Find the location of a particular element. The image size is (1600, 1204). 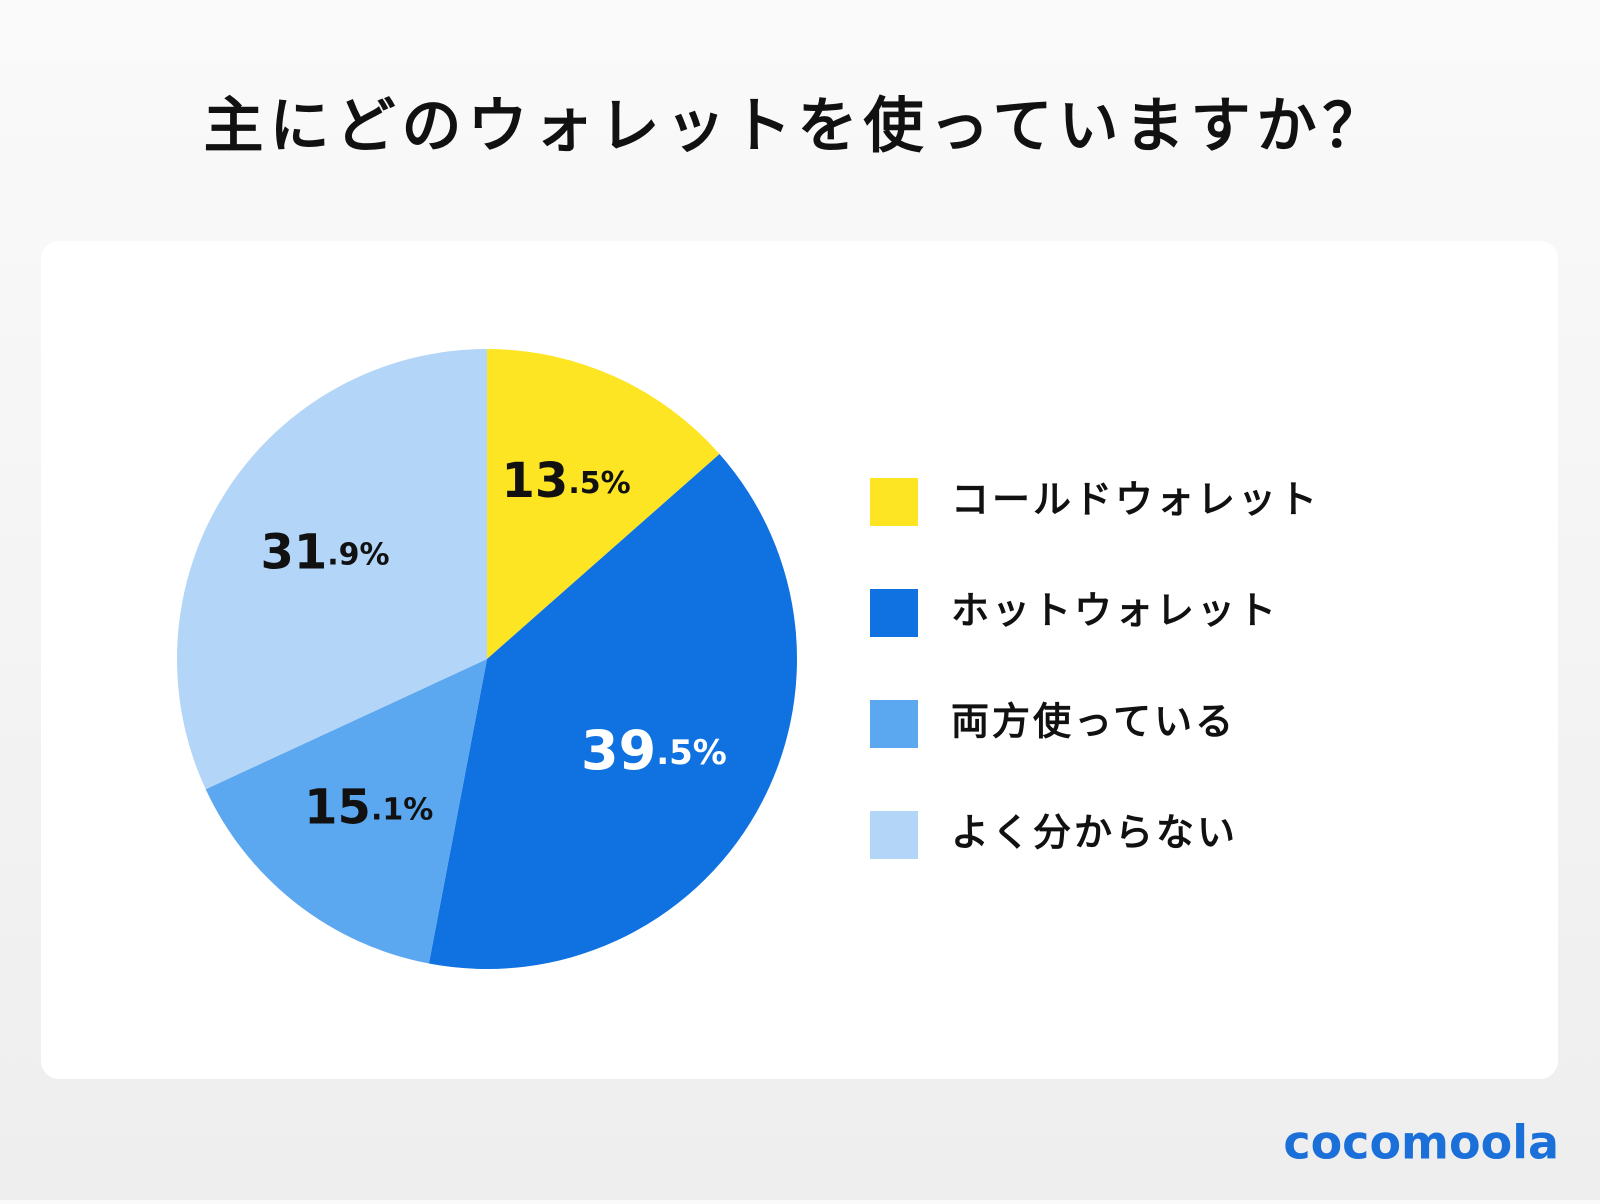

data-label: 39.5% is located at coordinates (654, 750).